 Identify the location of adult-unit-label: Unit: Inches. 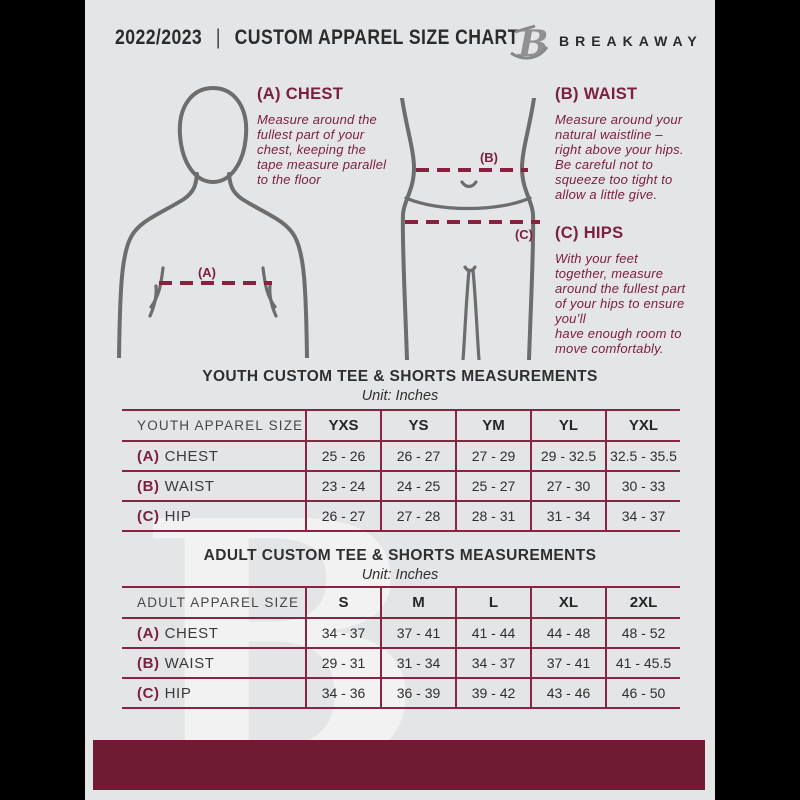
(400, 575).